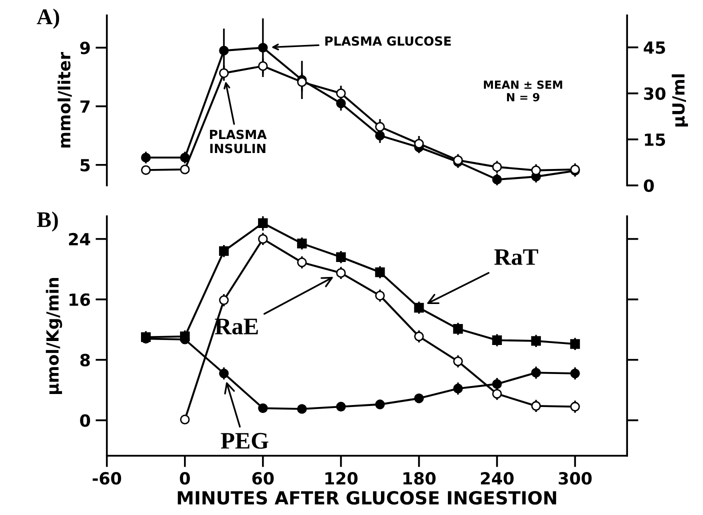  Describe the element at coordinates (263, 478) in the screenshot. I see `x-tick-label: 60` at that location.